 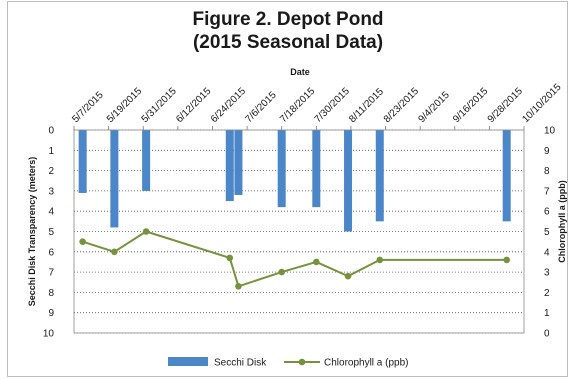 I want to click on x-tick-label: 7/30/2015, so click(x=333, y=106).